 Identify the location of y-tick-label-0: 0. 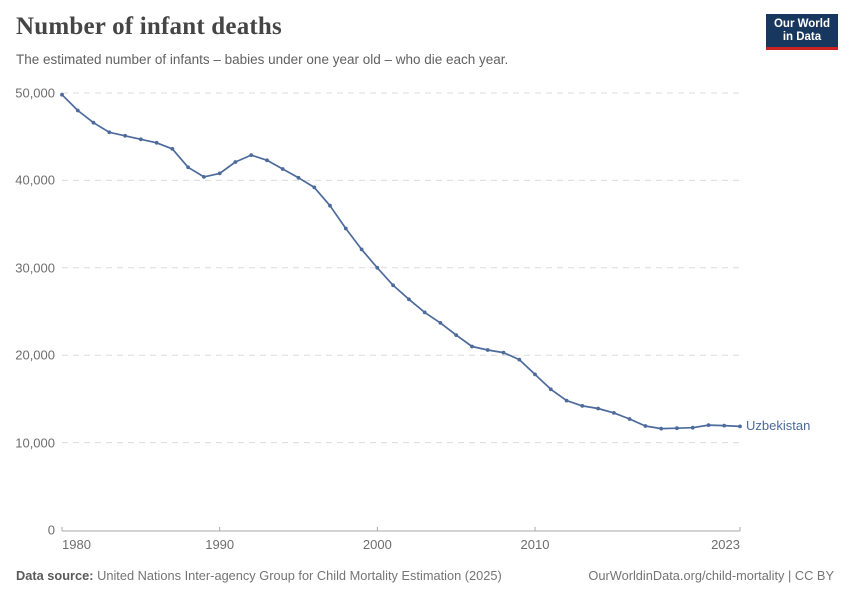
(51, 530).